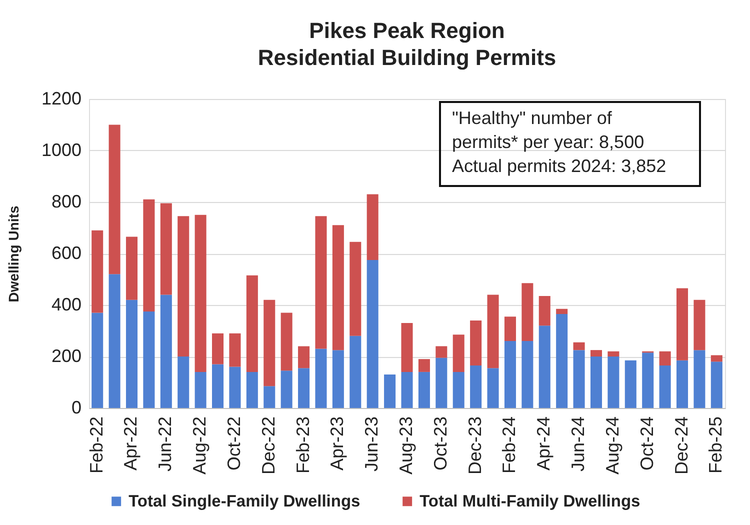 This screenshot has height=525, width=750. Describe the element at coordinates (337, 443) in the screenshot. I see `x-tick-label: Apr-23` at that location.